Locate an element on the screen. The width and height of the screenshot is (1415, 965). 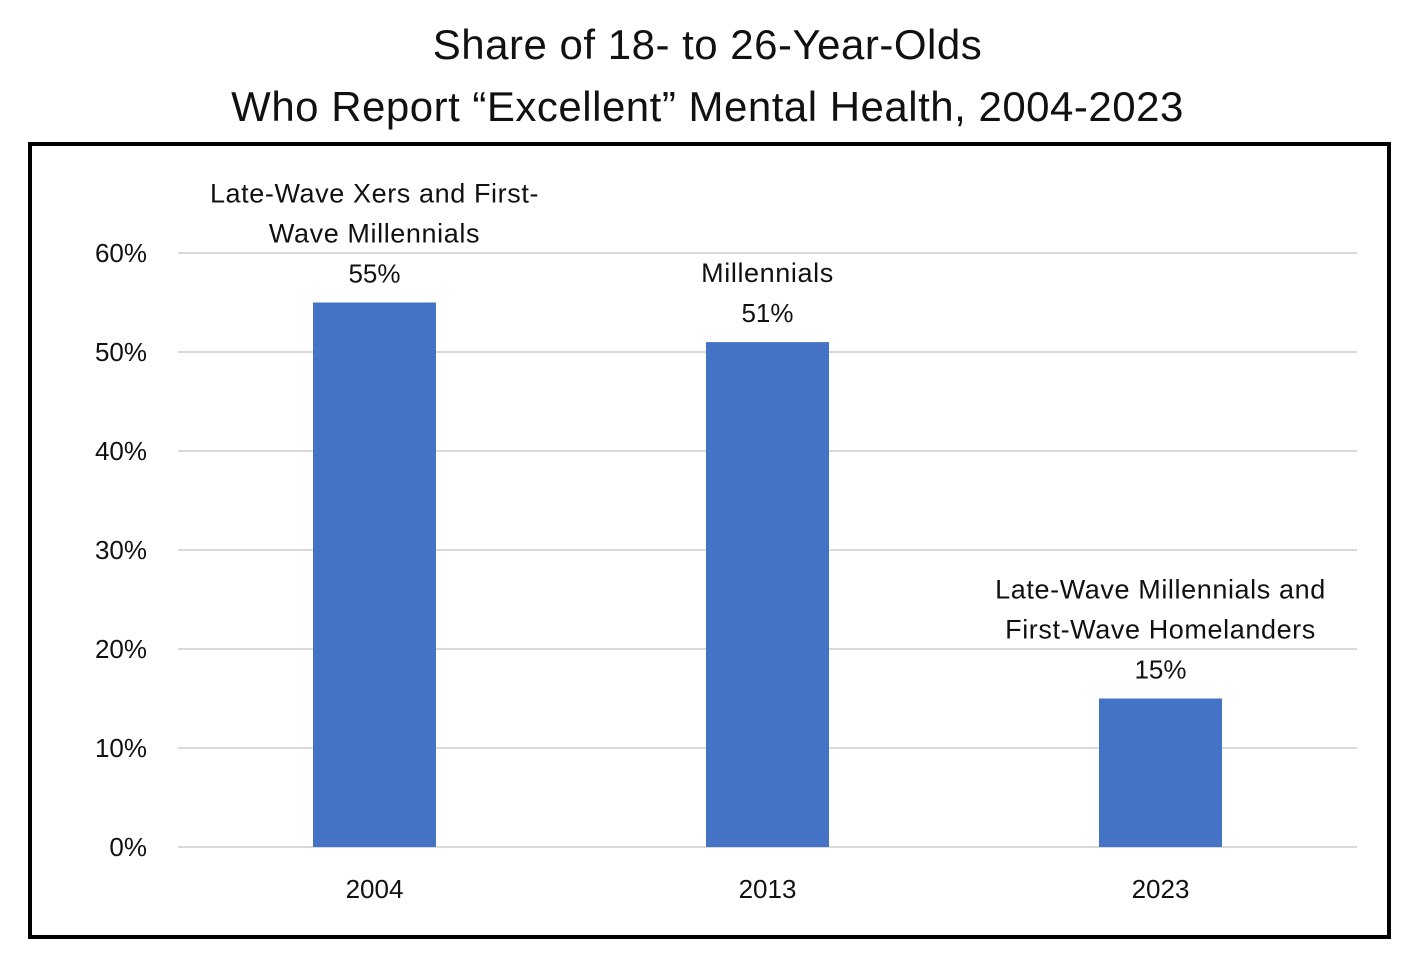
x-tick-label: 2023 is located at coordinates (1161, 889).